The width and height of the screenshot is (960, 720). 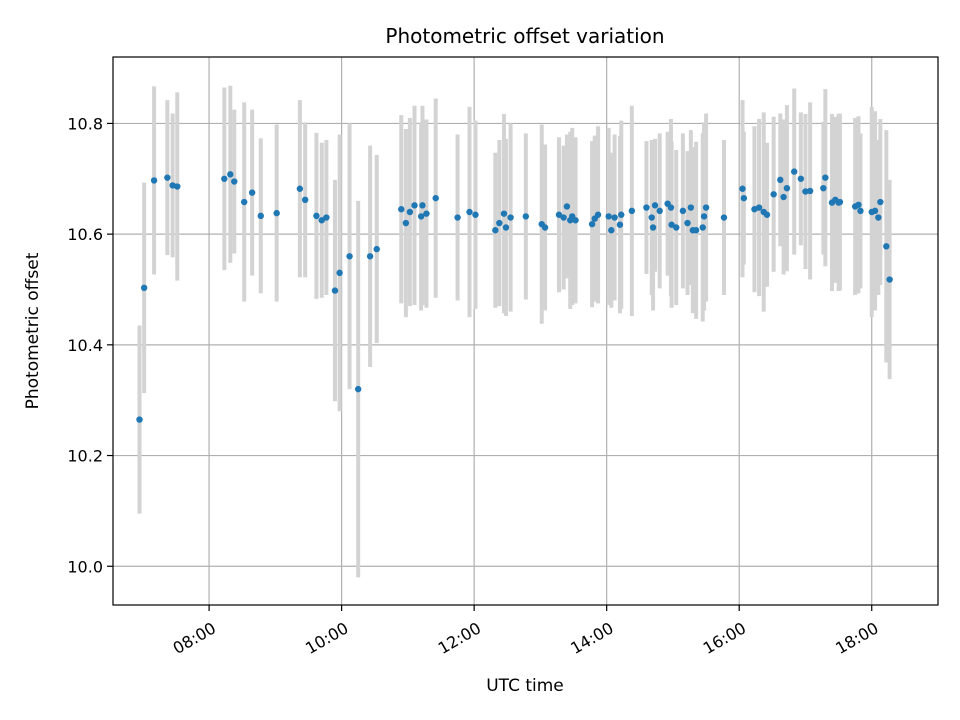 I want to click on x-axis-title: UTC time, so click(x=525, y=686).